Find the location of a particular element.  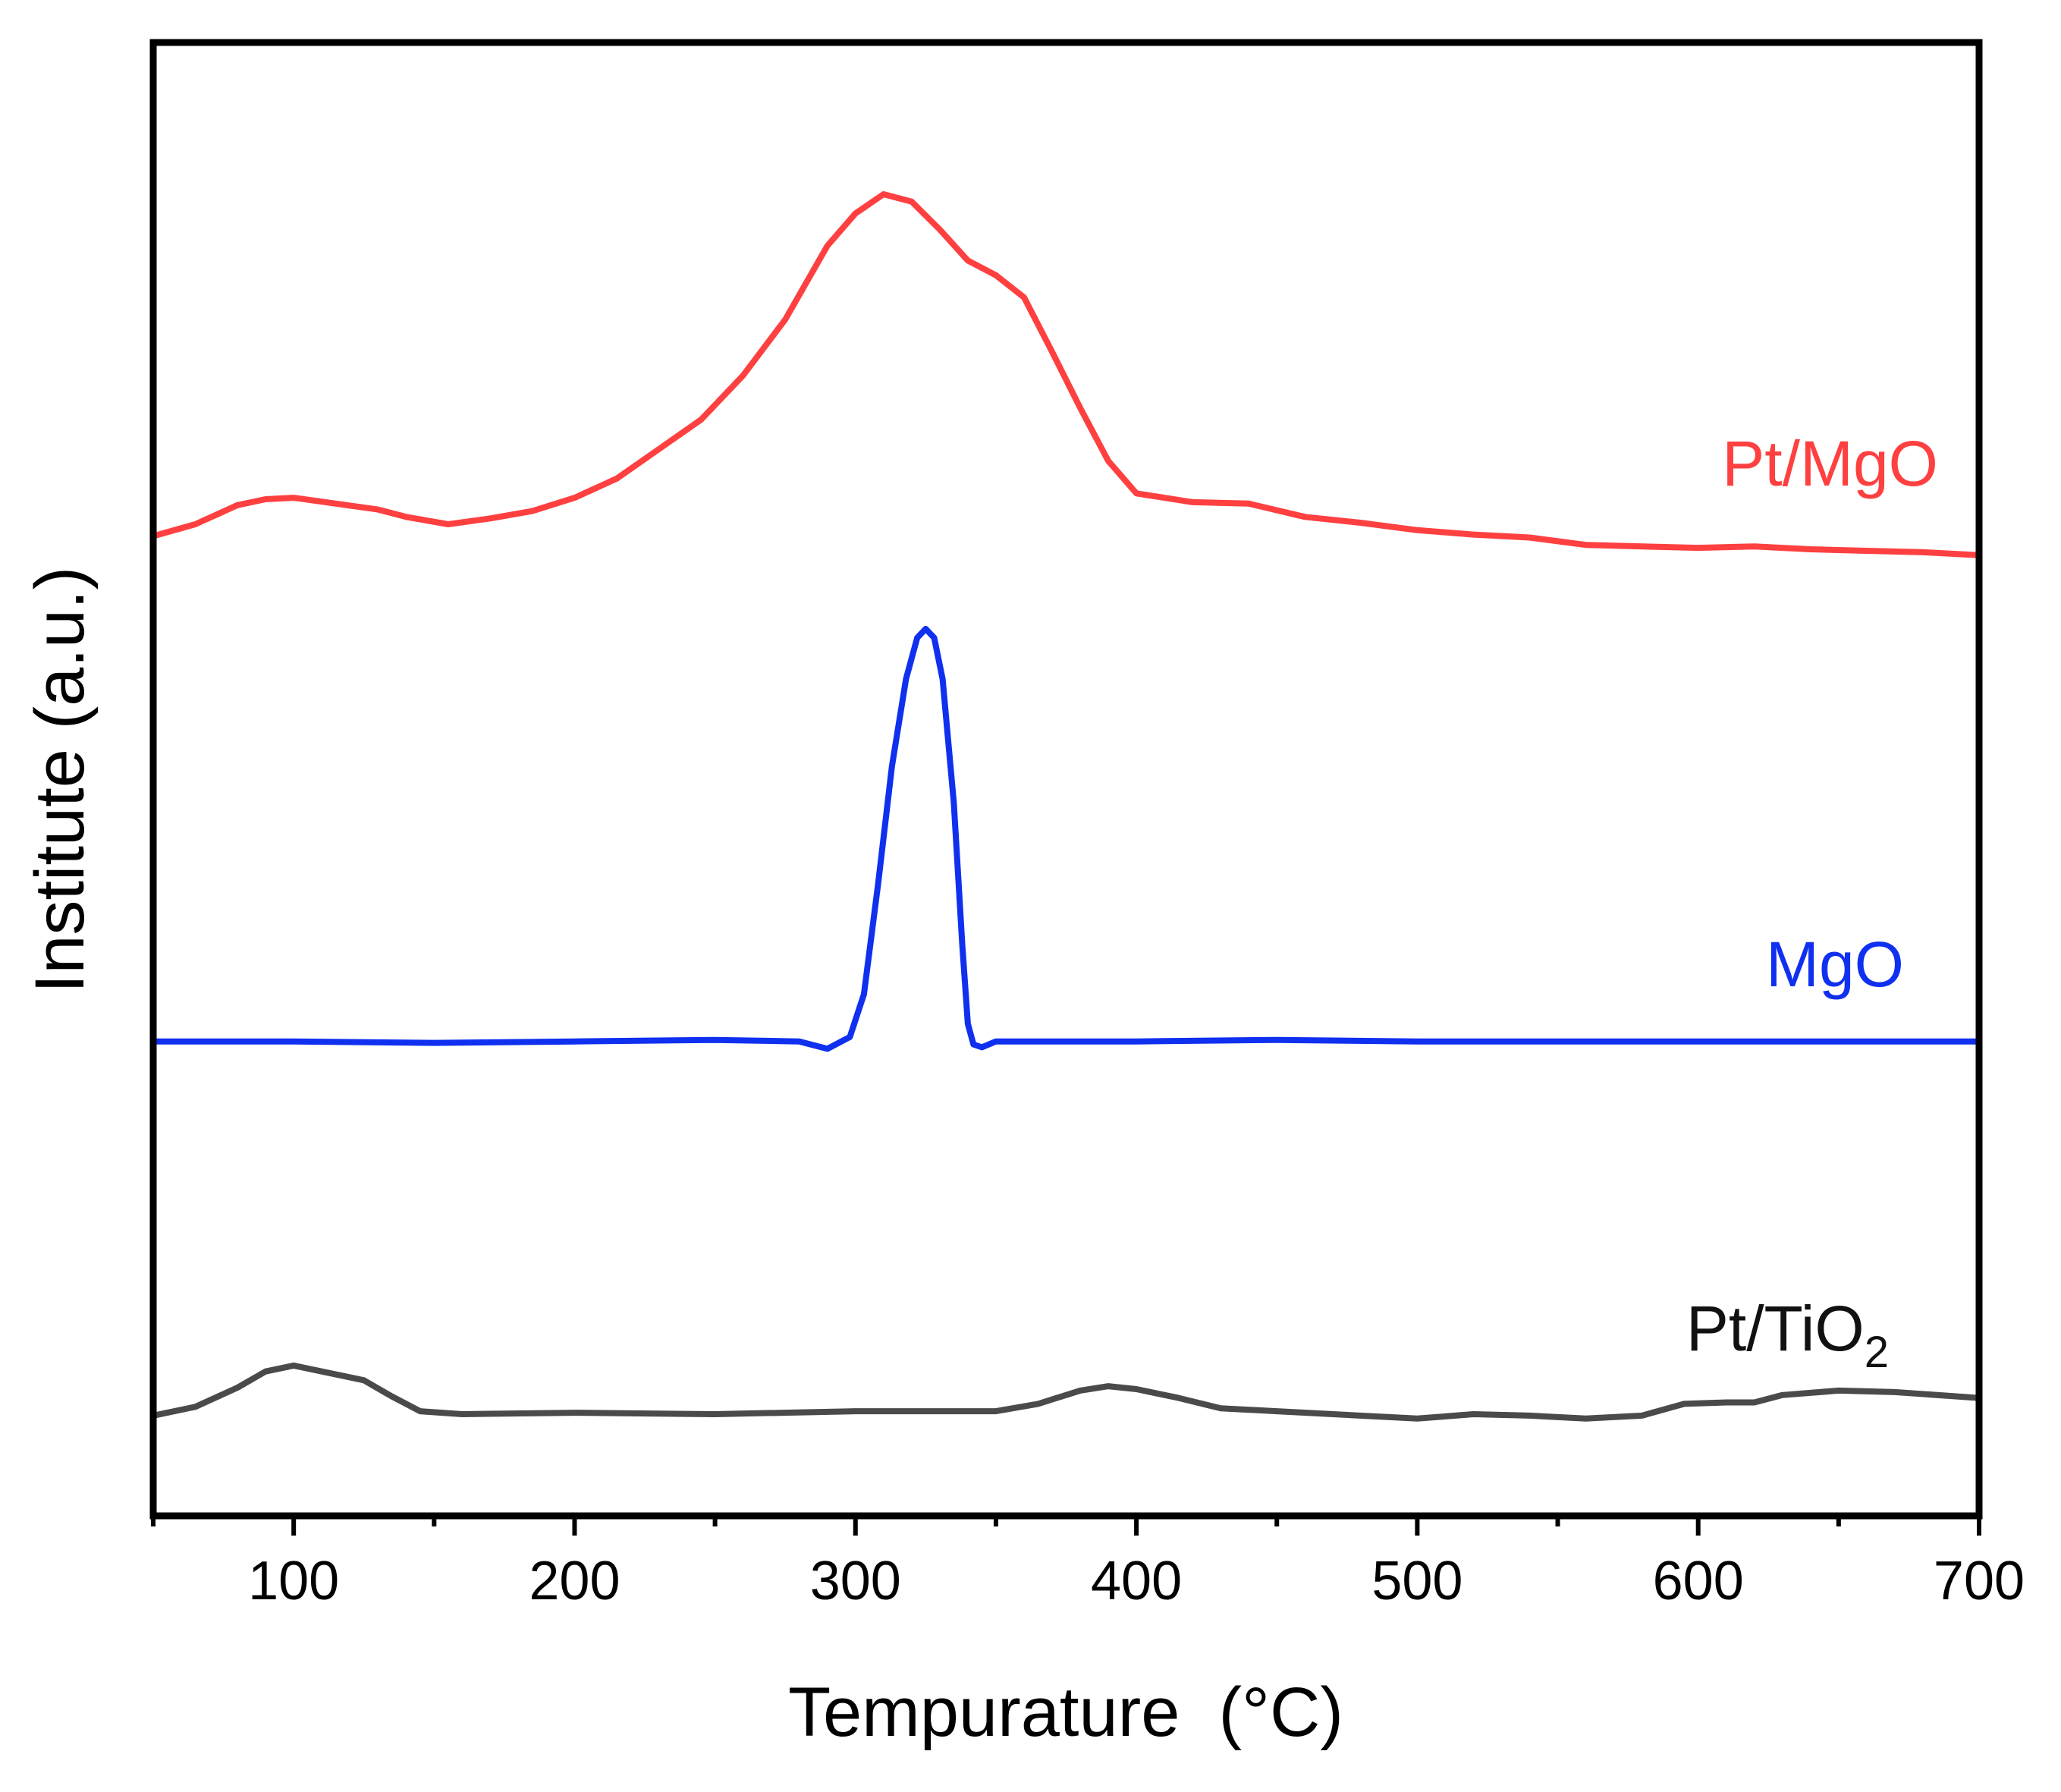

series-line-pt-tio2 is located at coordinates (1066, 1392).